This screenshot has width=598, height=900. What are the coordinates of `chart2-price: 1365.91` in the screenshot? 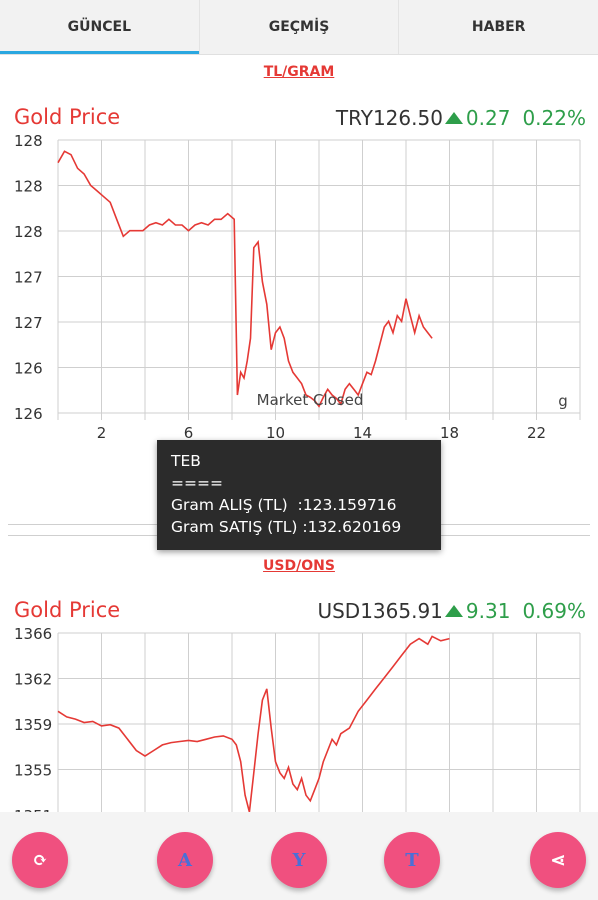 It's located at (401, 611).